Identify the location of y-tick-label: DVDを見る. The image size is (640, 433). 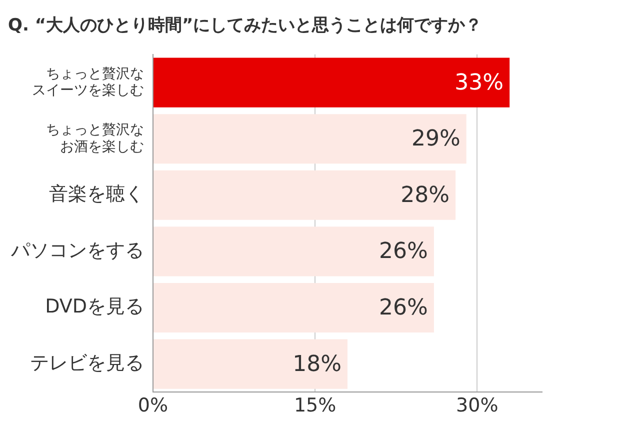
(94, 307).